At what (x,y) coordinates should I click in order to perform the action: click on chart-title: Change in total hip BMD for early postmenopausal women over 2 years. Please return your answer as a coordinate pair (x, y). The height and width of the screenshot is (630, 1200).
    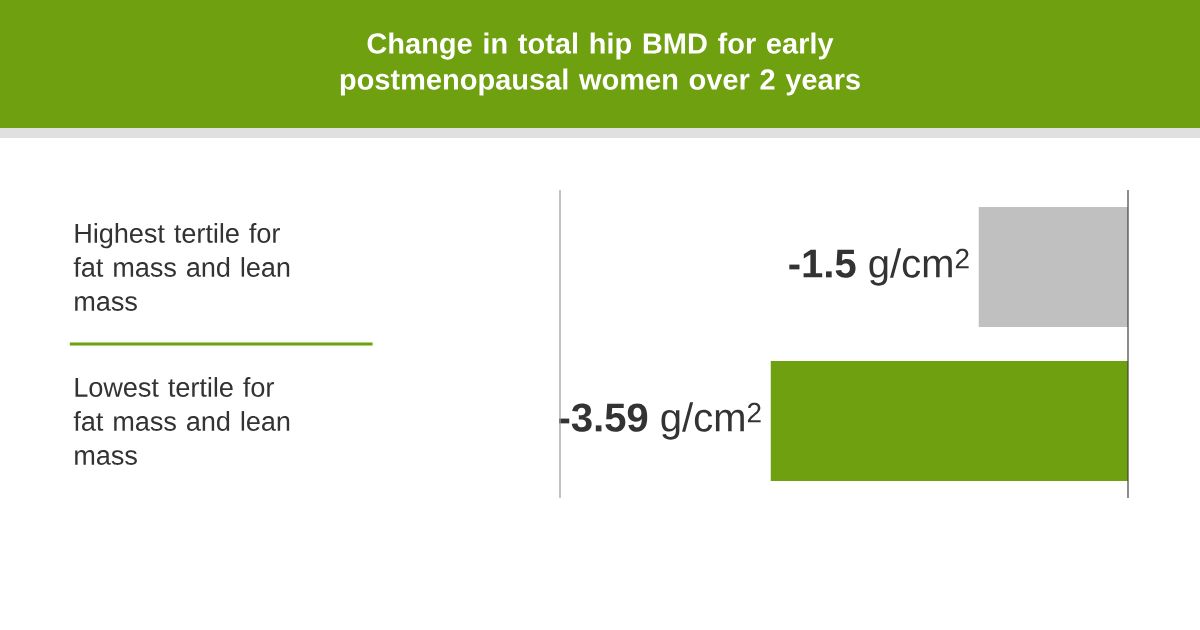
    Looking at the image, I should click on (600, 64).